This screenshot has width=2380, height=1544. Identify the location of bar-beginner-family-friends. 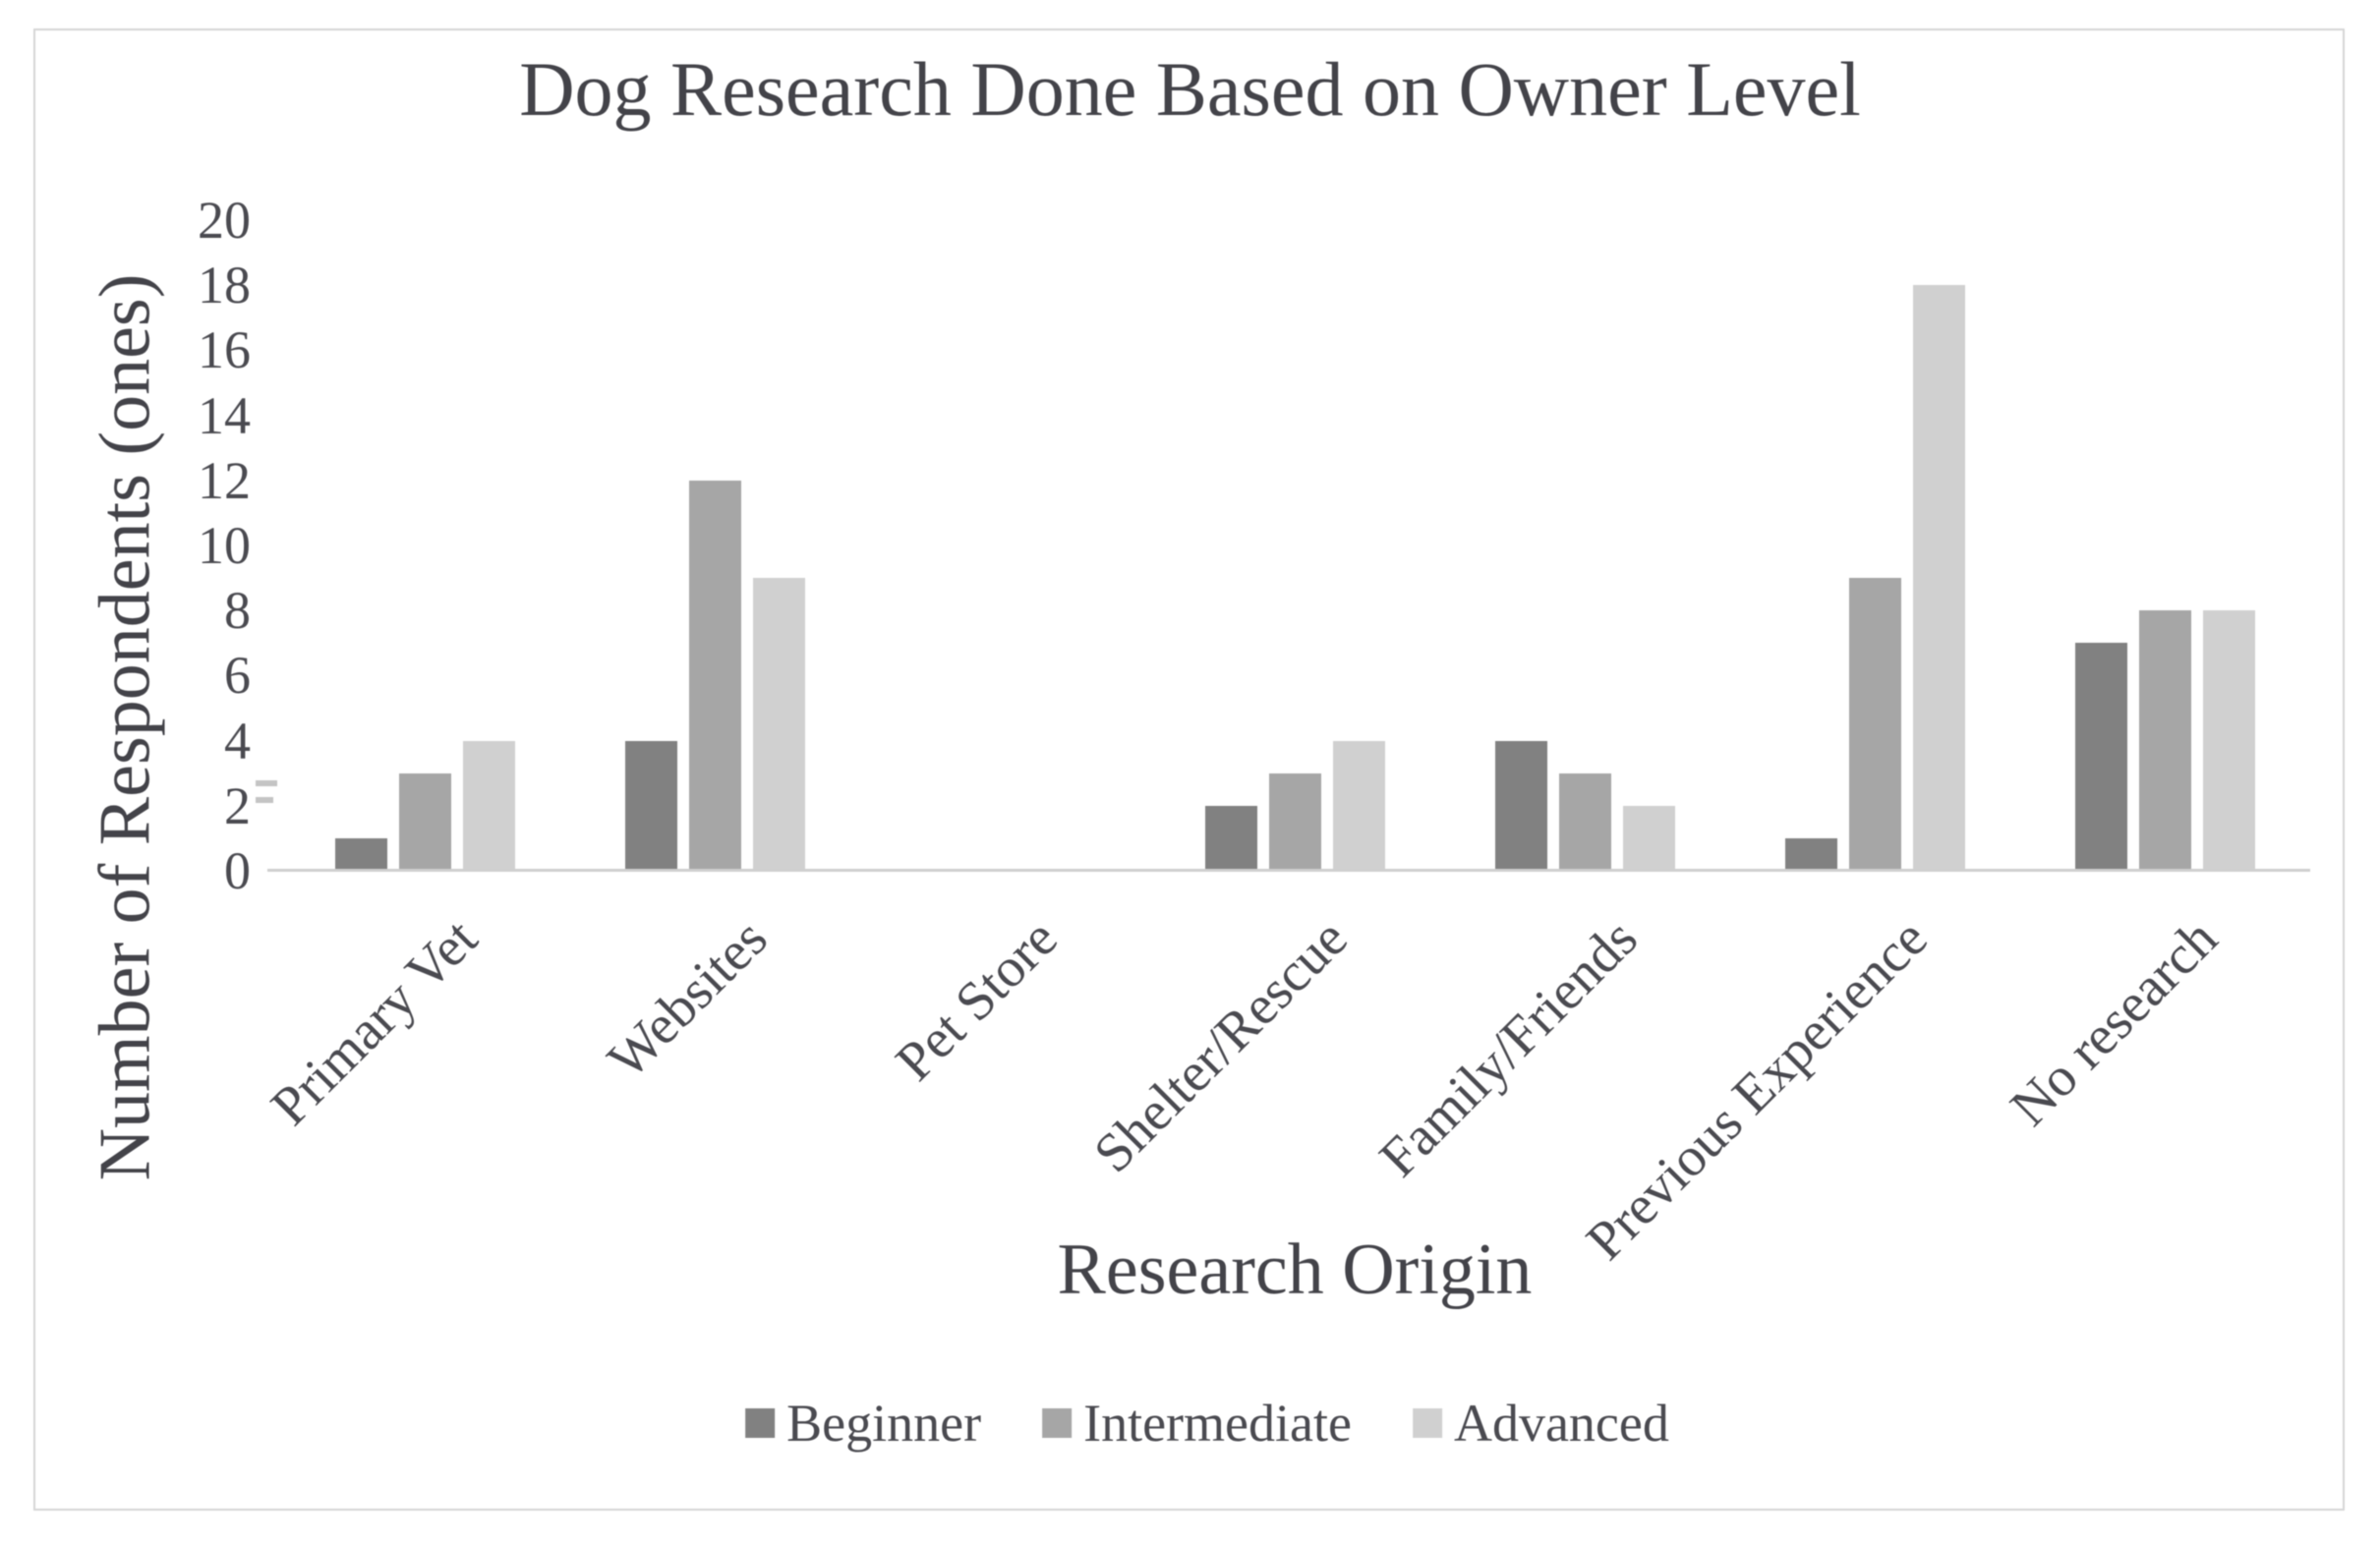
(1521, 806).